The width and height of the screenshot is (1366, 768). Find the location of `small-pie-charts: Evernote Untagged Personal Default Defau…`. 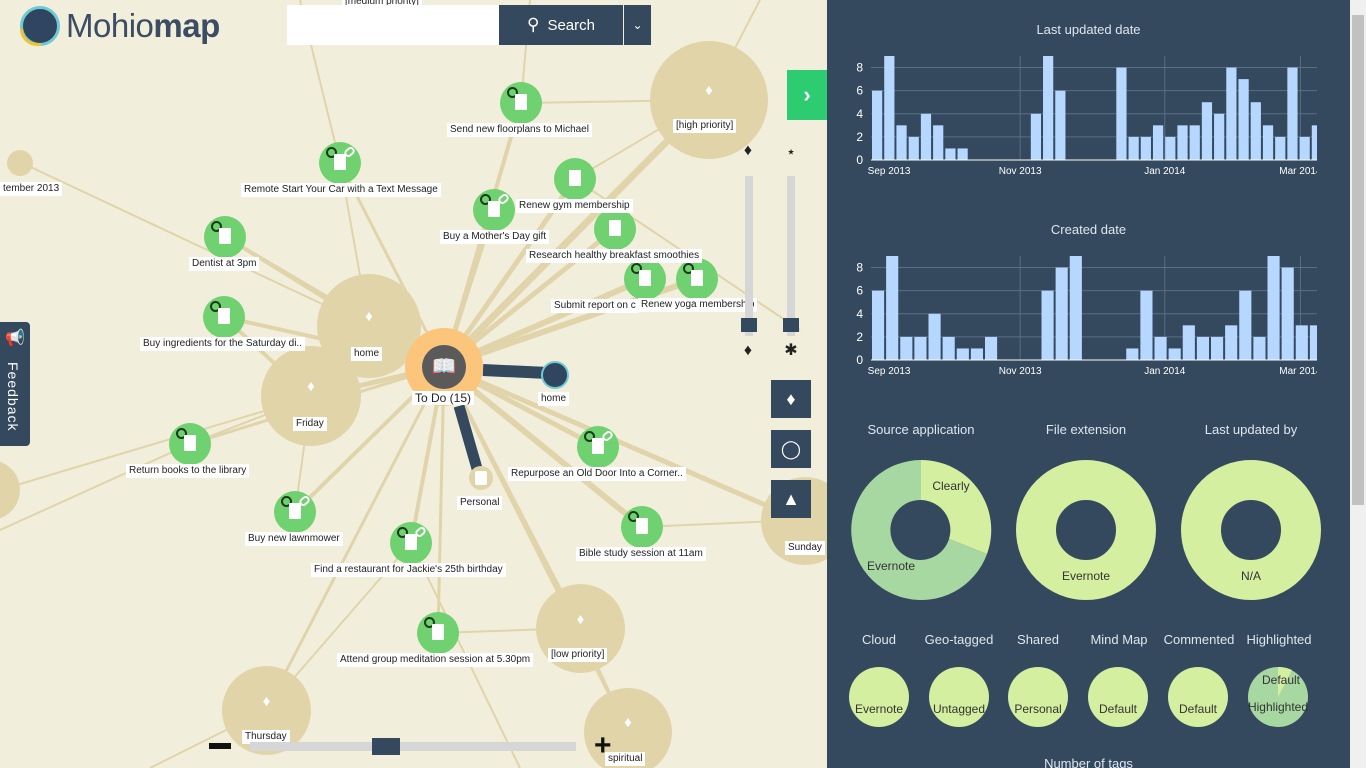

small-pie-charts: Evernote Untagged Personal Default Defau… is located at coordinates (1088, 698).